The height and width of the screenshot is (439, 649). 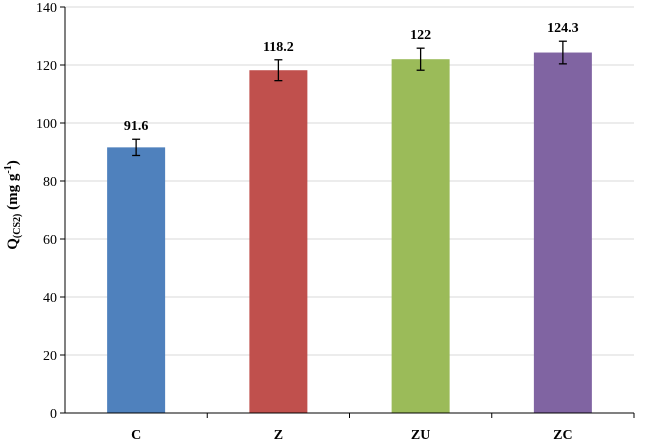 What do you see at coordinates (563, 28) in the screenshot?
I see `data-label: 124.3` at bounding box center [563, 28].